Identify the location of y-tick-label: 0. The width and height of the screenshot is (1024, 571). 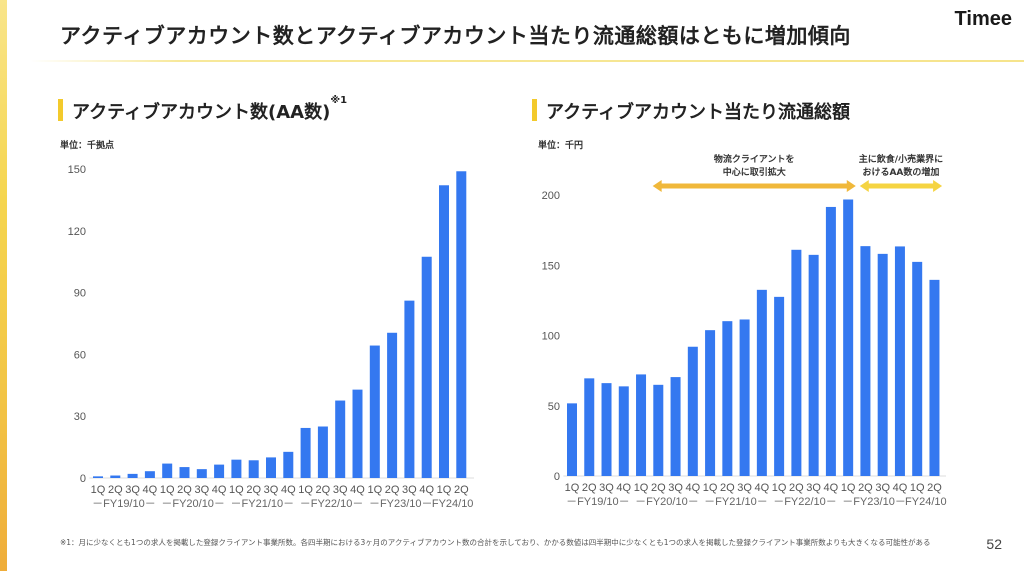
(557, 477).